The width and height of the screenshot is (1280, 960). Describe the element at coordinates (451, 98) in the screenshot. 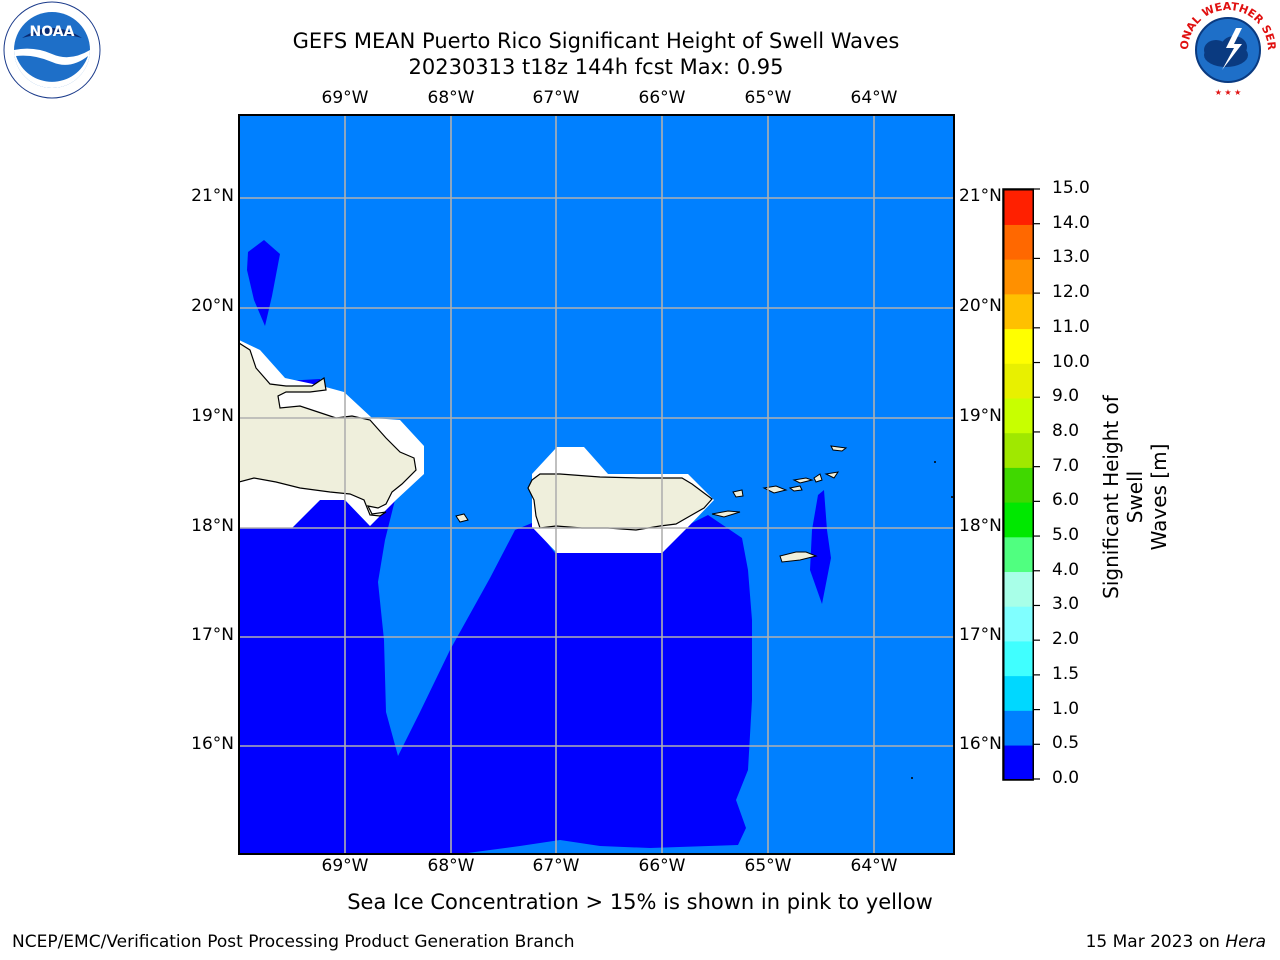

I see `lon-label-top-68w: 68°W` at that location.